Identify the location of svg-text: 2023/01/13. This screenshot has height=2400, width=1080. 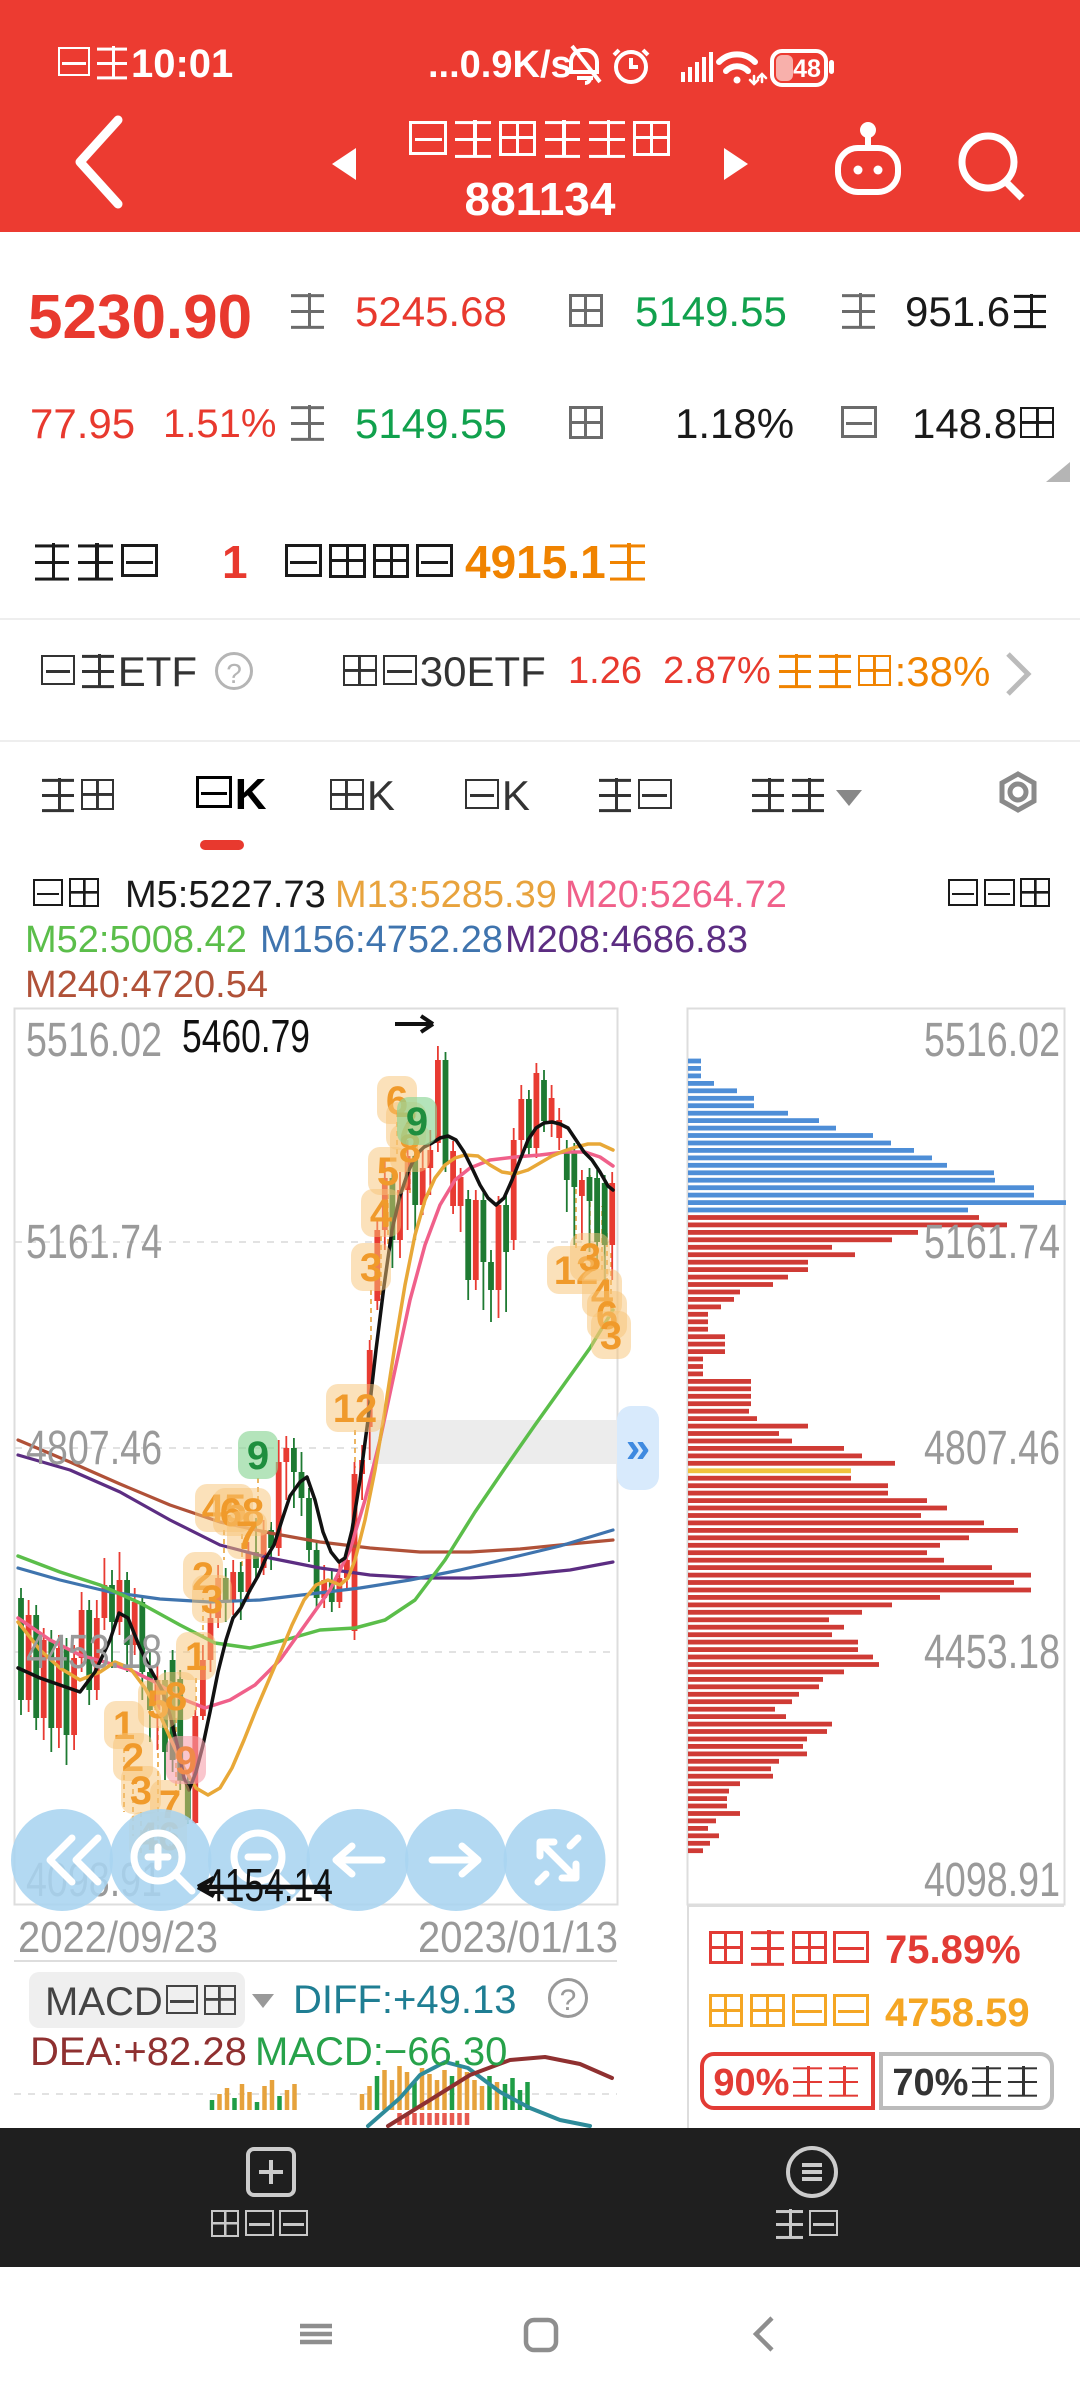
(518, 1936).